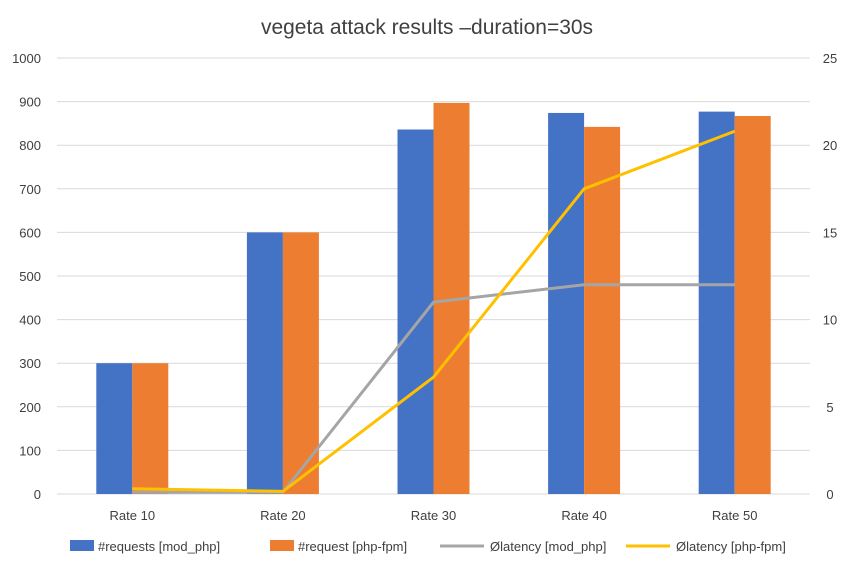 Image resolution: width=854 pixels, height=568 pixels. Describe the element at coordinates (548, 546) in the screenshot. I see `legend-label: Ølatency [mod_php]` at that location.